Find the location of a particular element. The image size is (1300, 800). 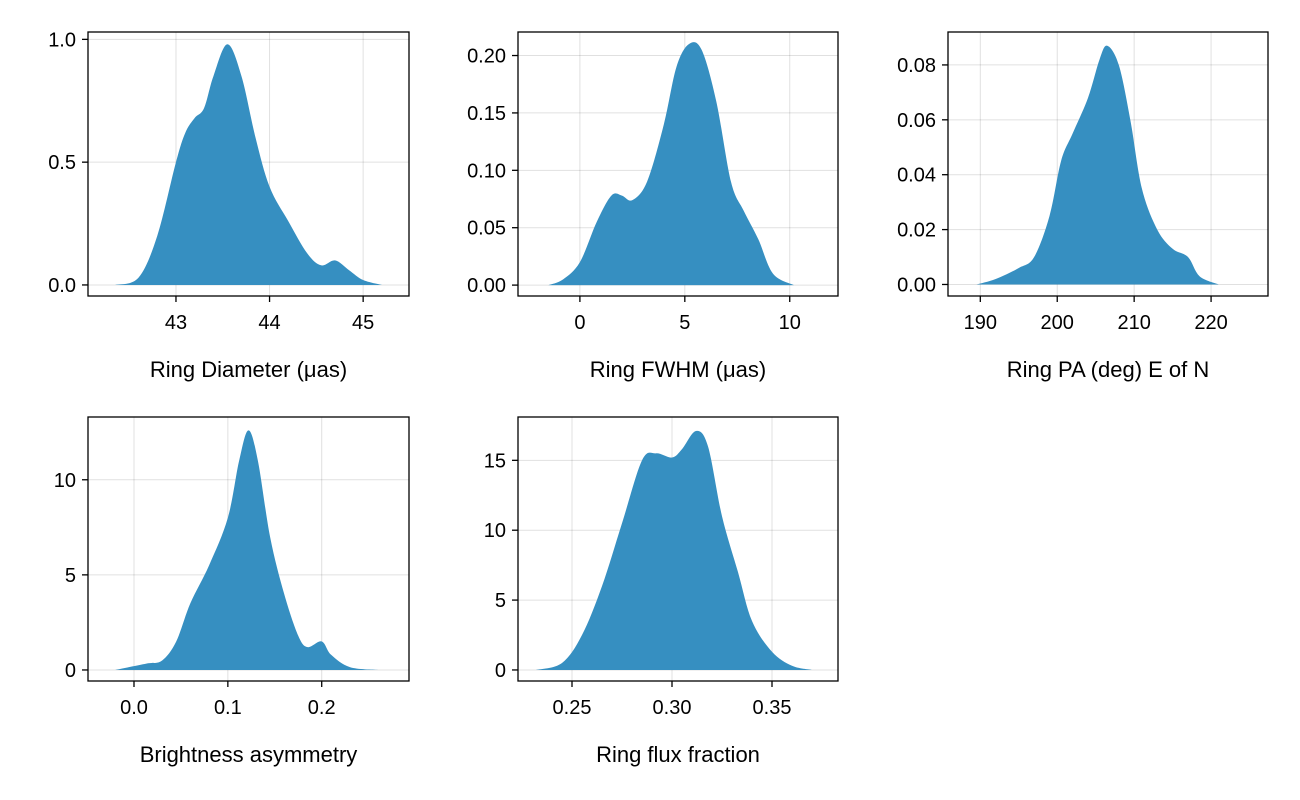

density-panel-1: 43 44 45 0.0 0.5 1.0 Ring Diameter (μas) is located at coordinates (229, 205).